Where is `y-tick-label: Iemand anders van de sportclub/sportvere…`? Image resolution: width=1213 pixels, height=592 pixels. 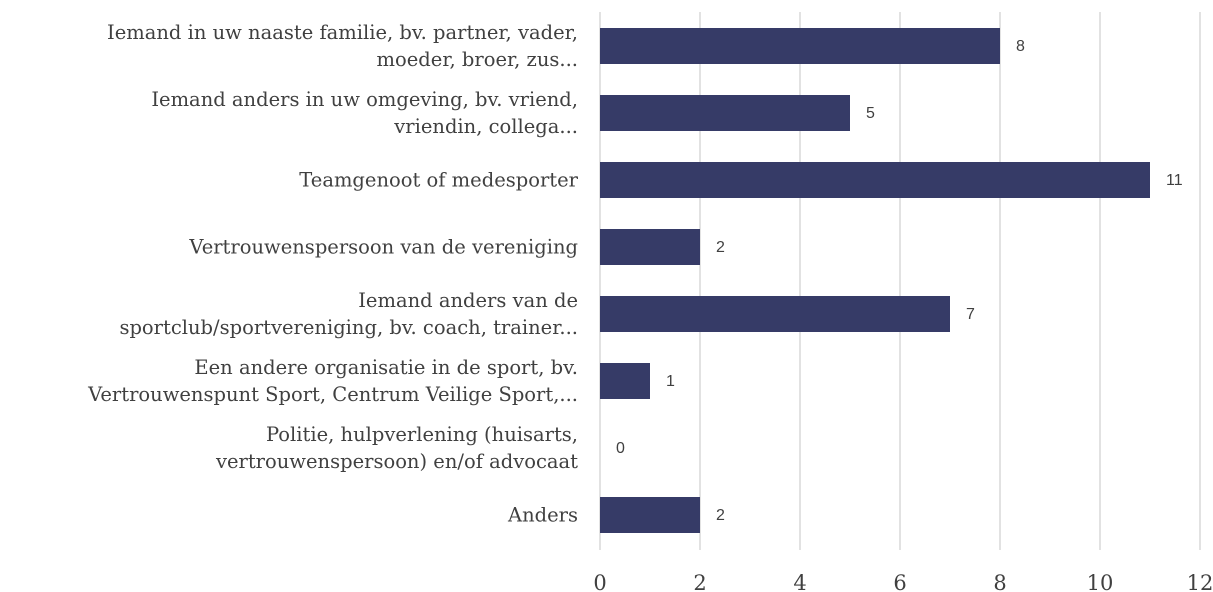 y-tick-label: Iemand anders van de sportclub/sportvere… is located at coordinates (348, 314).